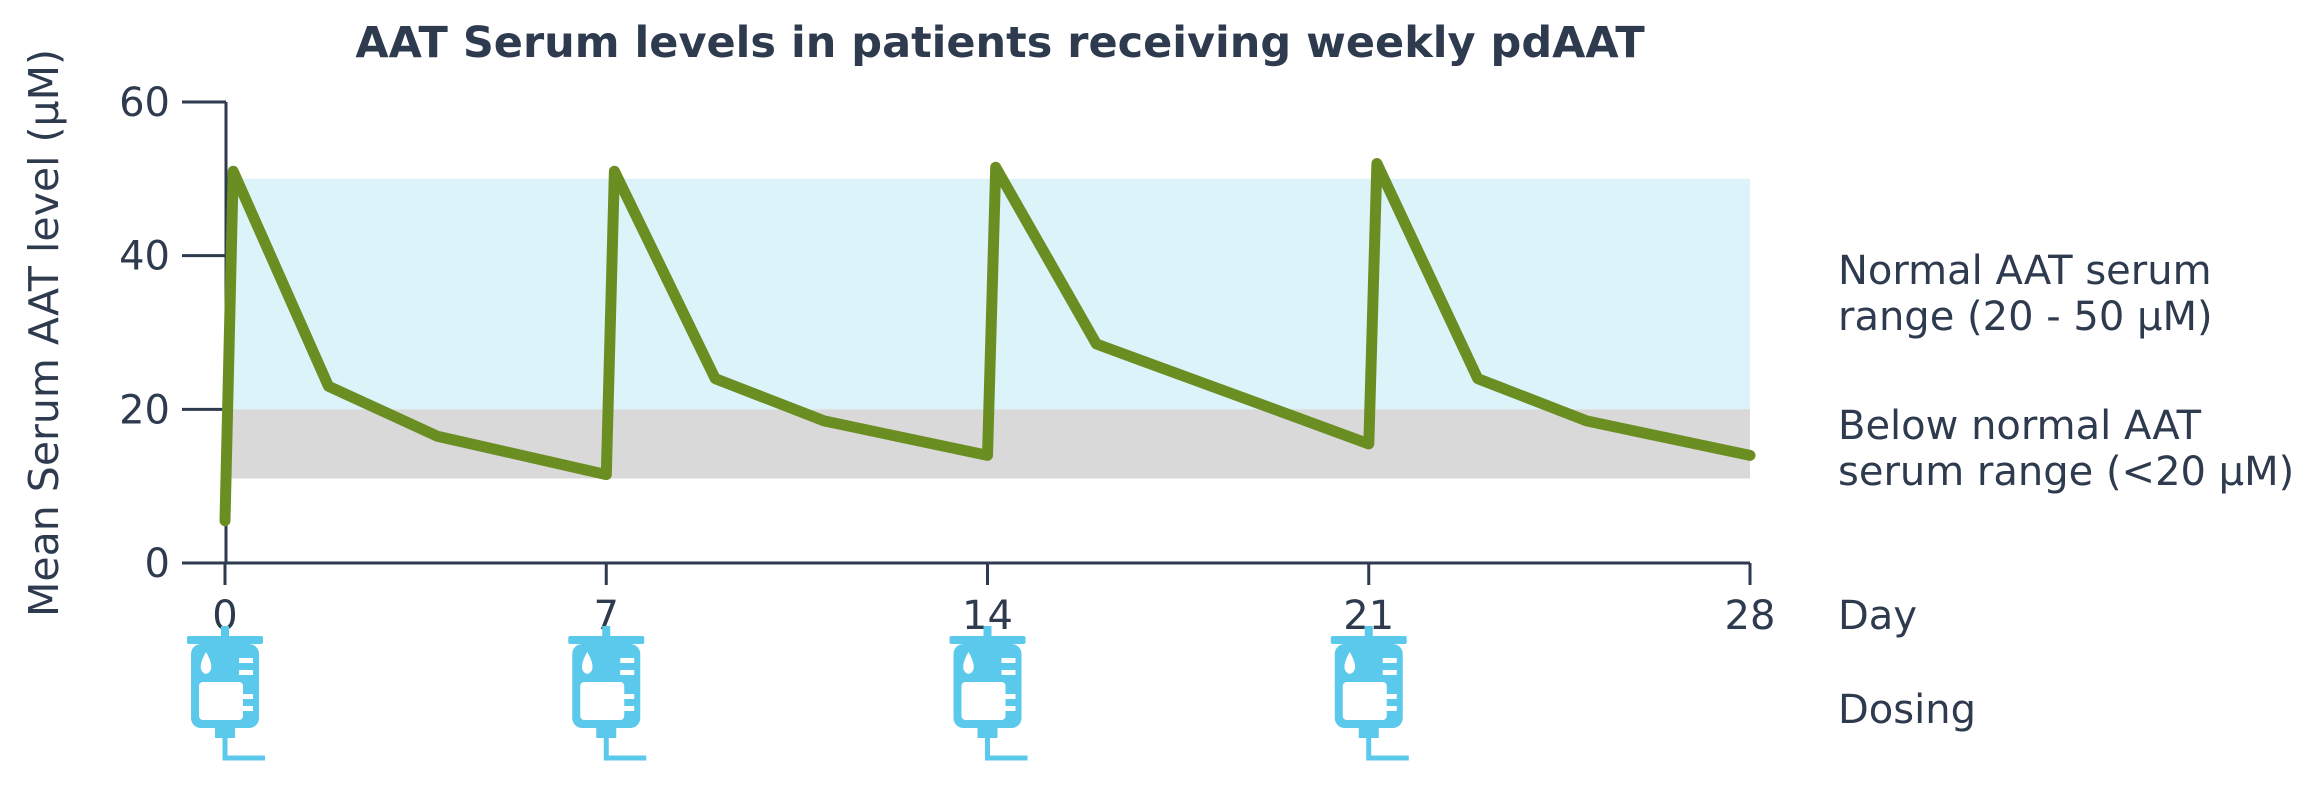  I want to click on y-axis-label: Mean Serum AAT level (μM), so click(44, 333).